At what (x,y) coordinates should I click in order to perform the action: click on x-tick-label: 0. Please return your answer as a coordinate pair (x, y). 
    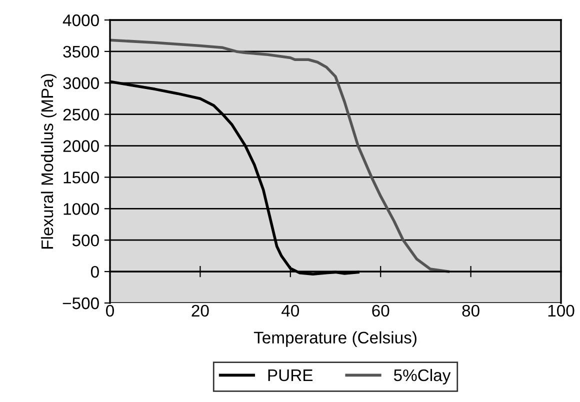
    Looking at the image, I should click on (110, 310).